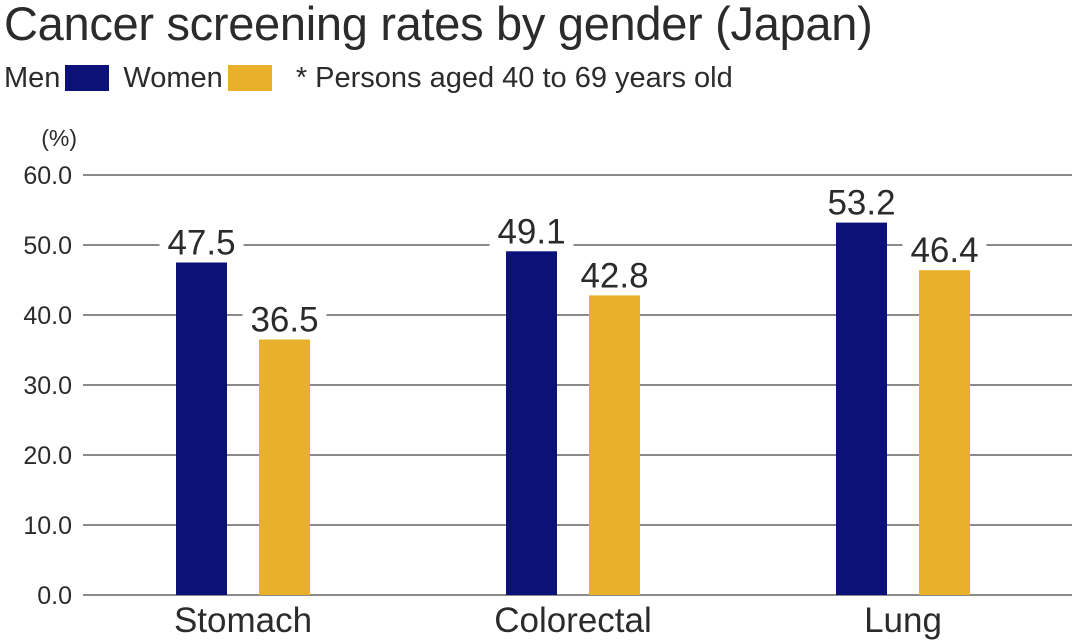 The image size is (1080, 641). Describe the element at coordinates (438, 25) in the screenshot. I see `chart-title: Cancer screening rates by gender (Japan)` at that location.